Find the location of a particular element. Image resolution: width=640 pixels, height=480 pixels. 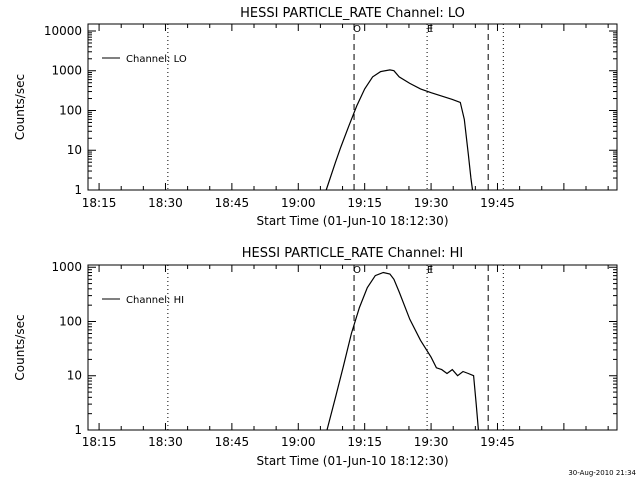

footer-date: 30-Aug-2010 21:34 is located at coordinates (602, 473).